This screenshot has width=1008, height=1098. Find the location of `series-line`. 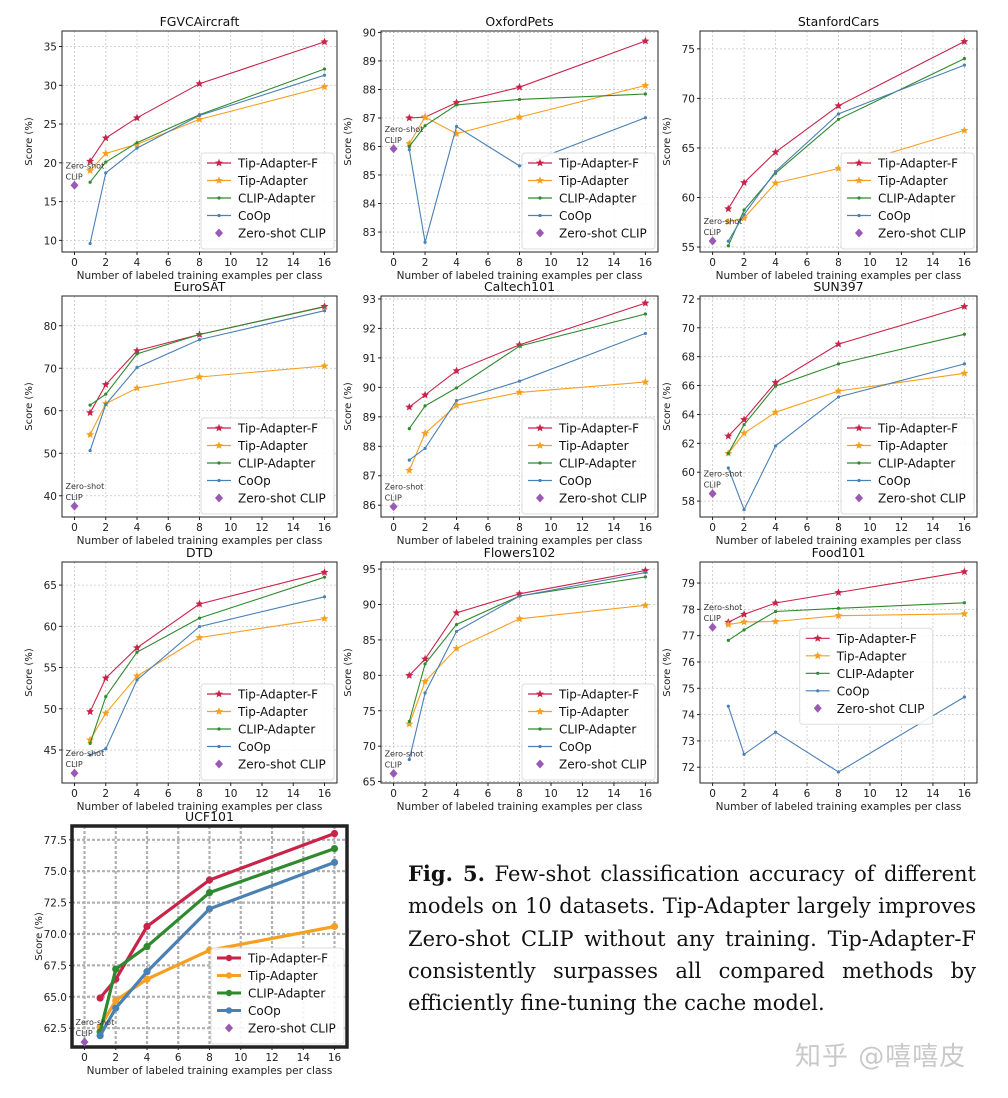

series-line is located at coordinates (207, 359).